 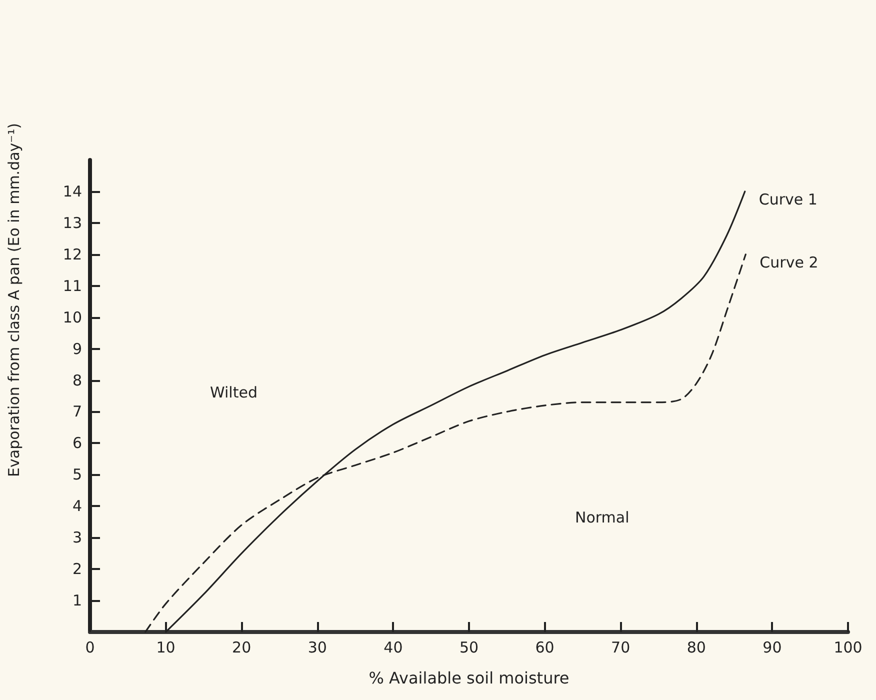 I want to click on x-tick-label: 80, so click(x=696, y=647).